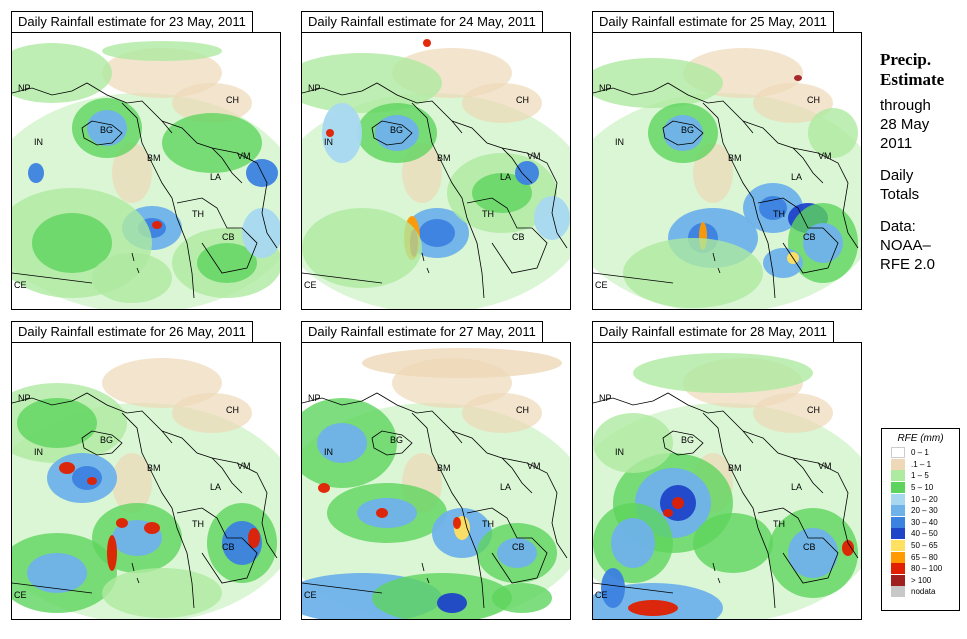  I want to click on panel-title: Daily Rainfall estimate for 25 May, 2011, so click(713, 22).